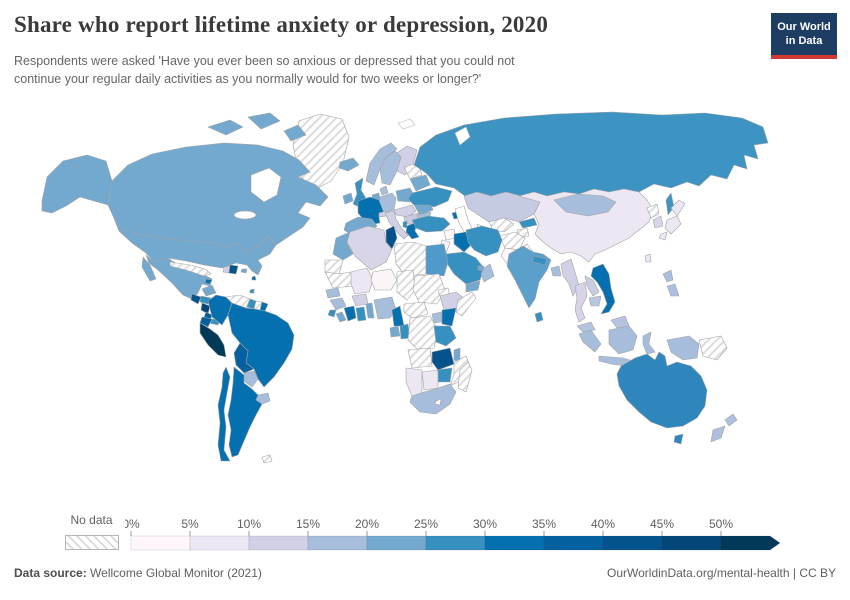 The height and width of the screenshot is (600, 850). I want to click on country-belarus, so click(420, 183).